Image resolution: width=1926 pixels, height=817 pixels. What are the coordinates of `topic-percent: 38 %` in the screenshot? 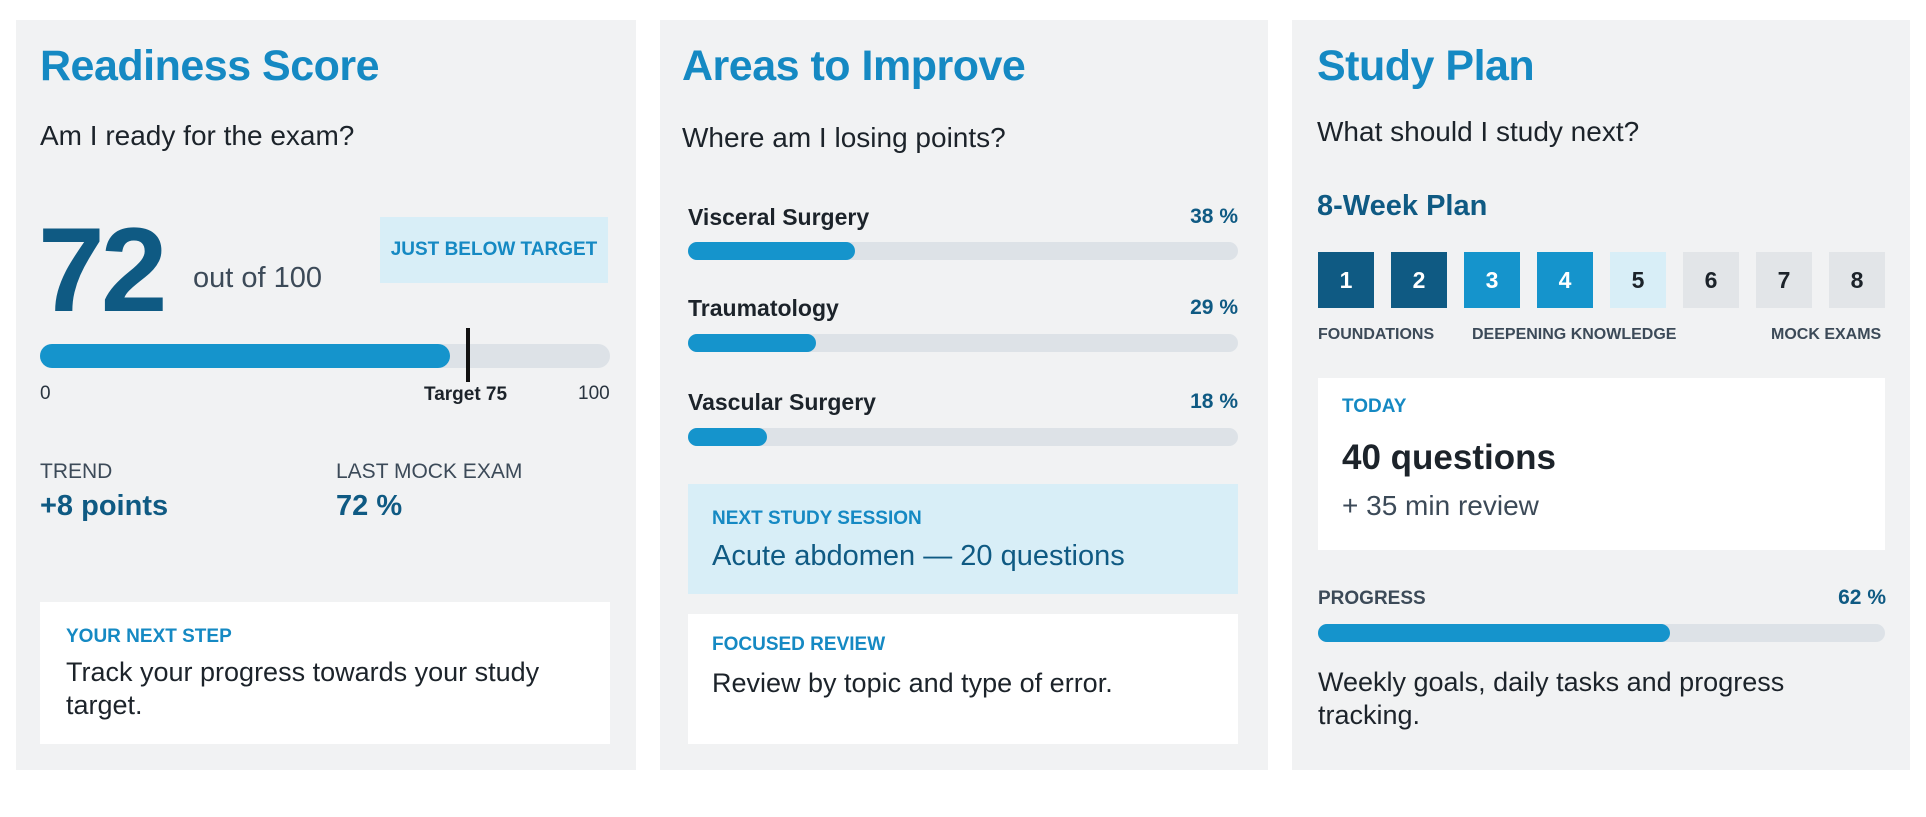 It's located at (1214, 216).